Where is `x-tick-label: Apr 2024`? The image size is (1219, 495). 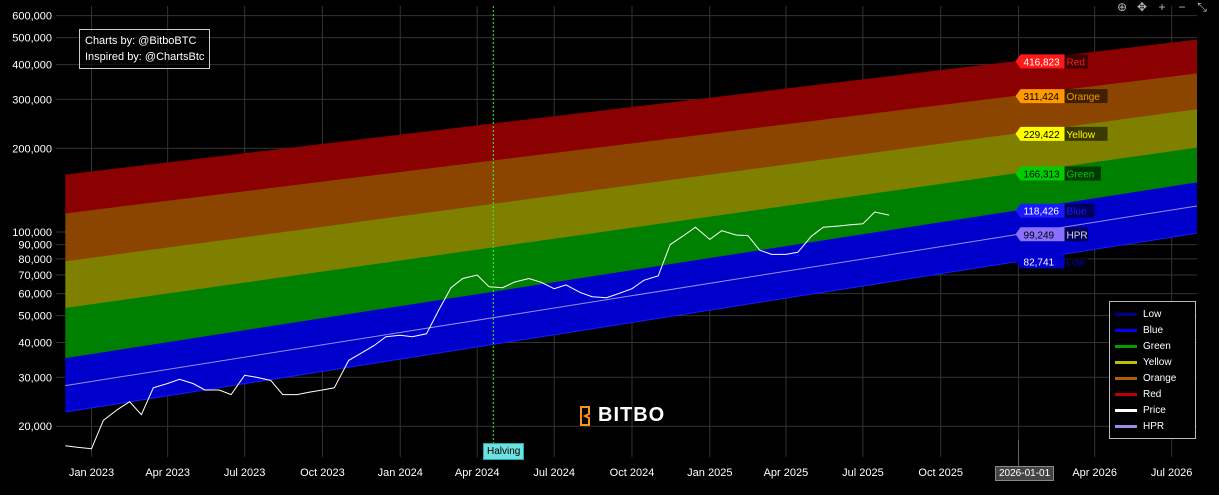 x-tick-label: Apr 2024 is located at coordinates (477, 473).